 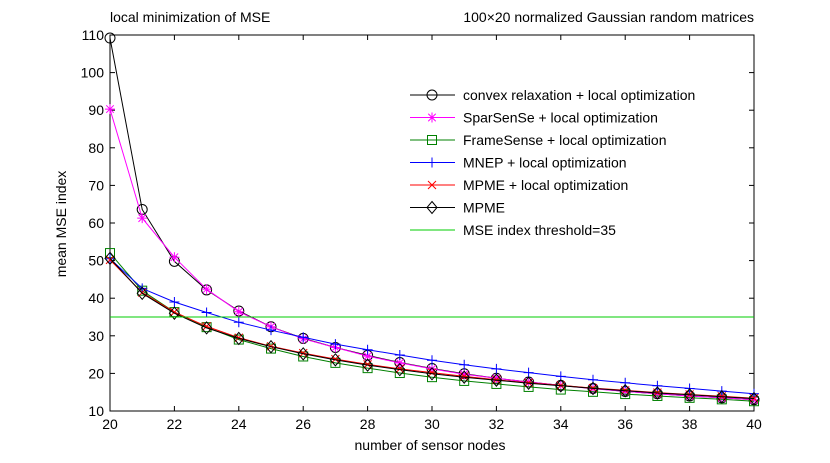 I want to click on legend-item: SparSenSe + local optimization, so click(x=534, y=118).